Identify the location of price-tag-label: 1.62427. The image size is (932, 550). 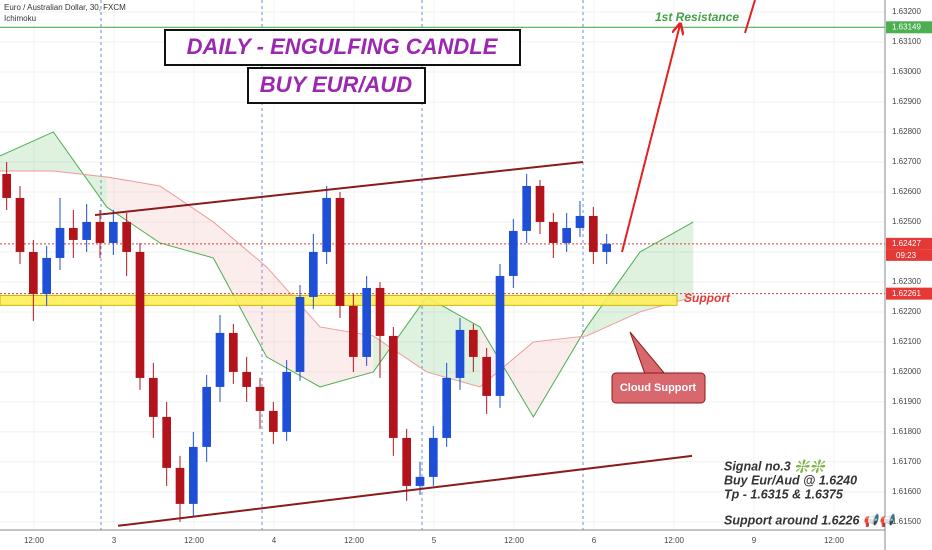
(906, 243).